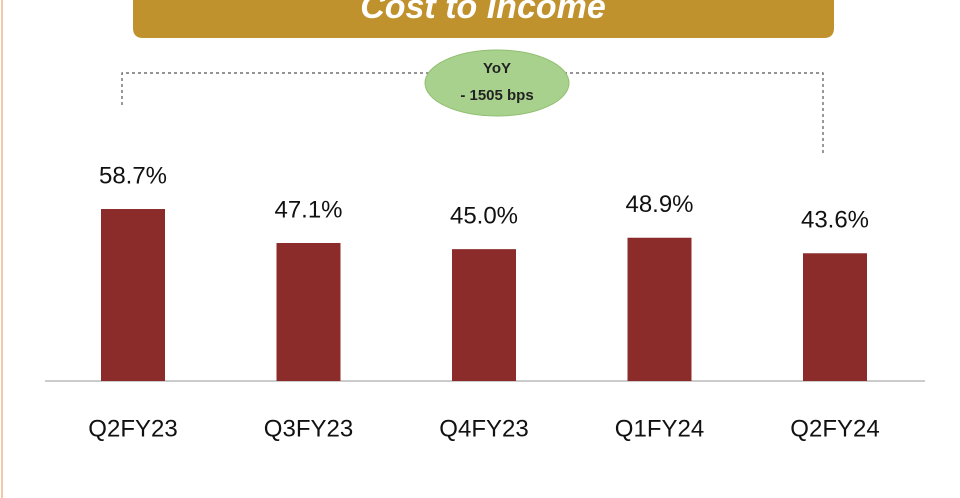 This screenshot has width=960, height=498. I want to click on value-label: 45.0%, so click(484, 215).